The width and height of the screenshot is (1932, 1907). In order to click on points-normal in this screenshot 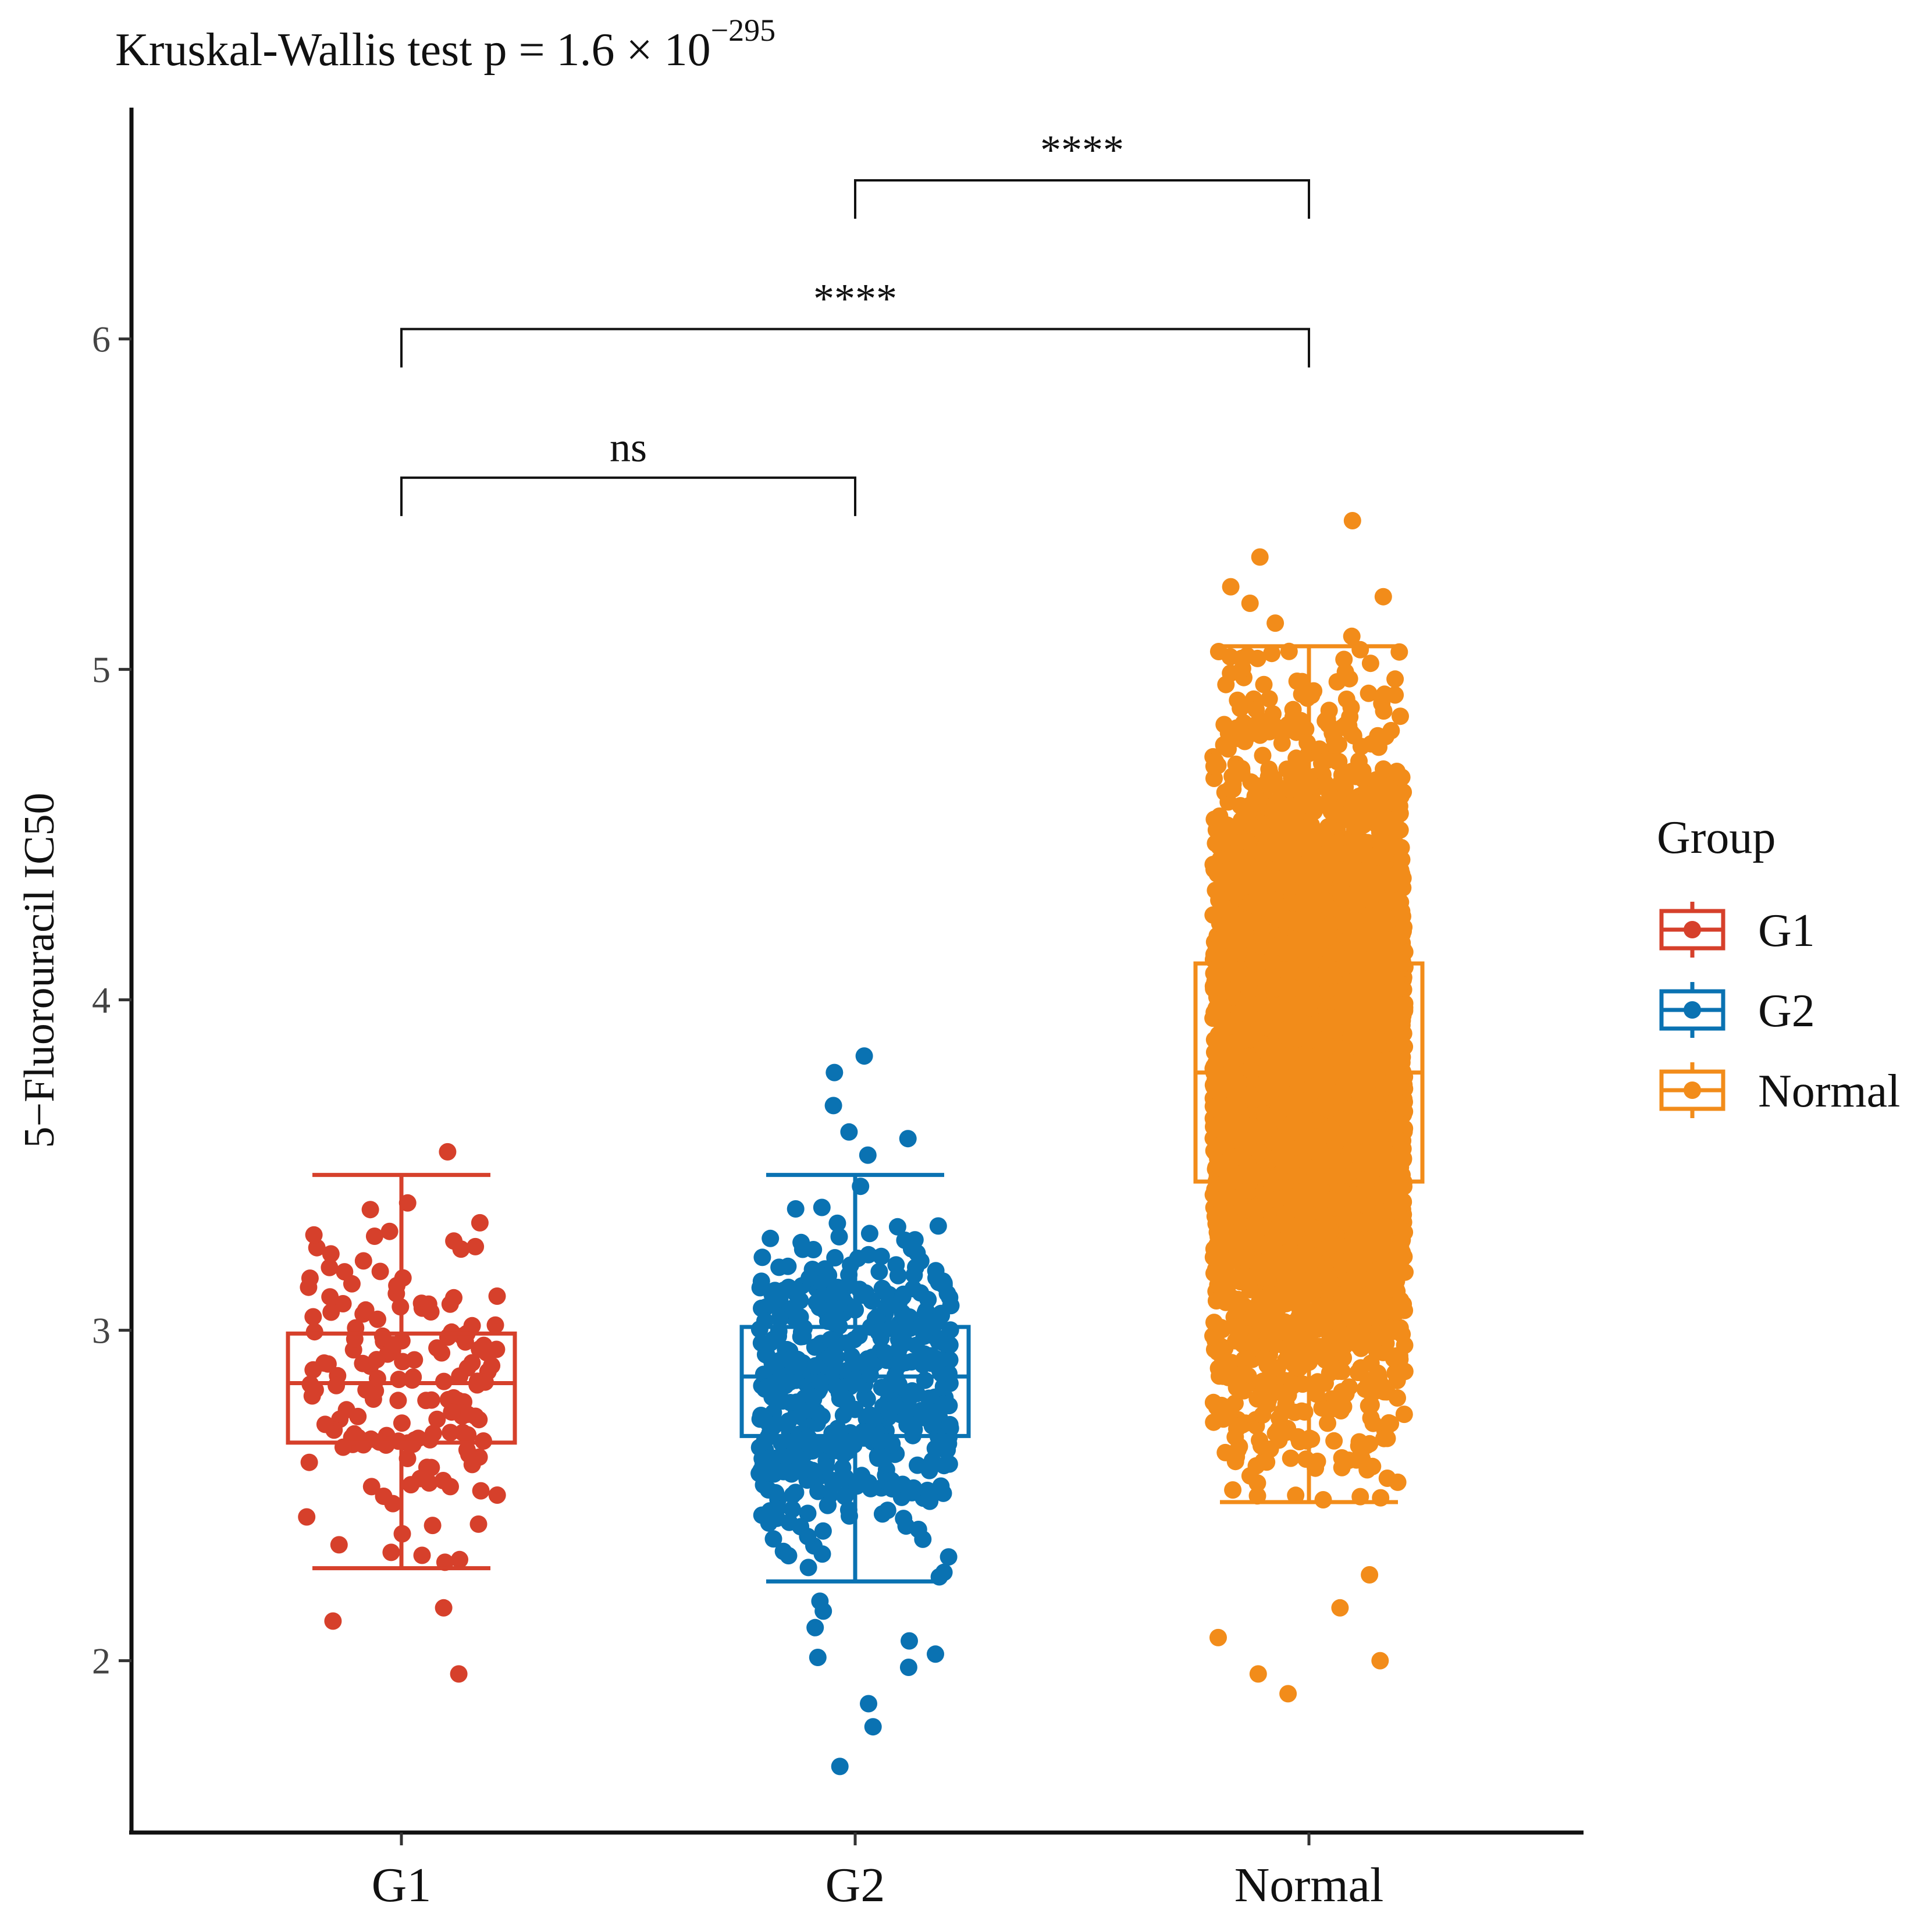, I will do `click(1309, 1107)`.